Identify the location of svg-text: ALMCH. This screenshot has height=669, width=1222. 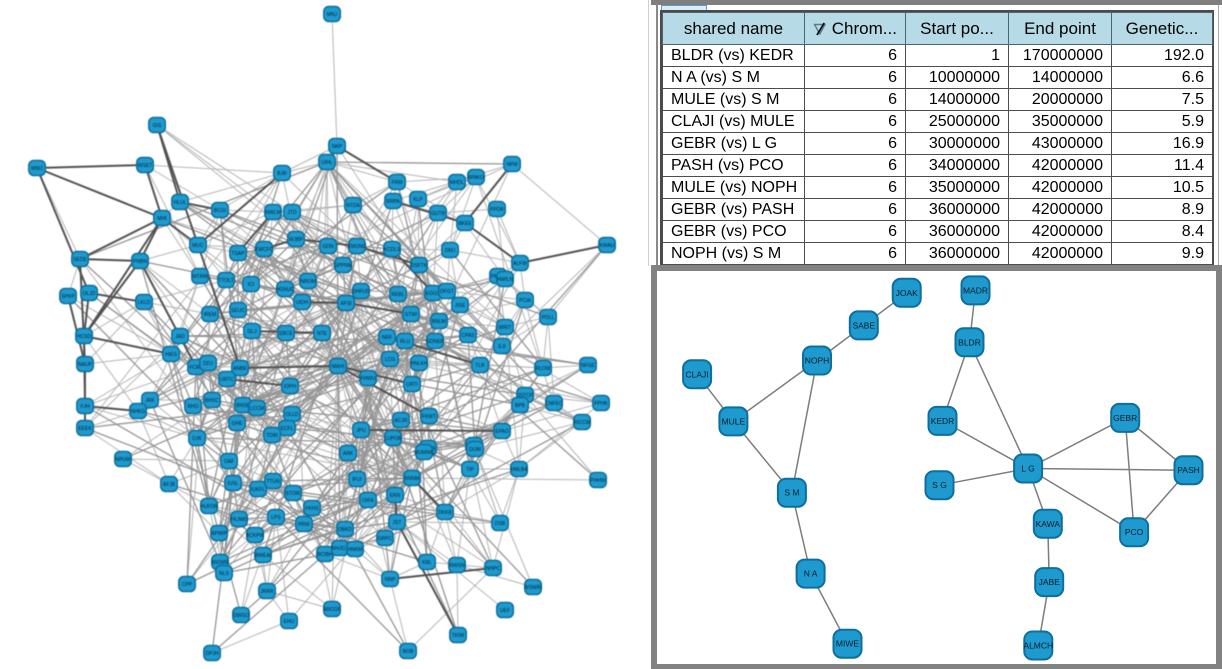
(1038, 646).